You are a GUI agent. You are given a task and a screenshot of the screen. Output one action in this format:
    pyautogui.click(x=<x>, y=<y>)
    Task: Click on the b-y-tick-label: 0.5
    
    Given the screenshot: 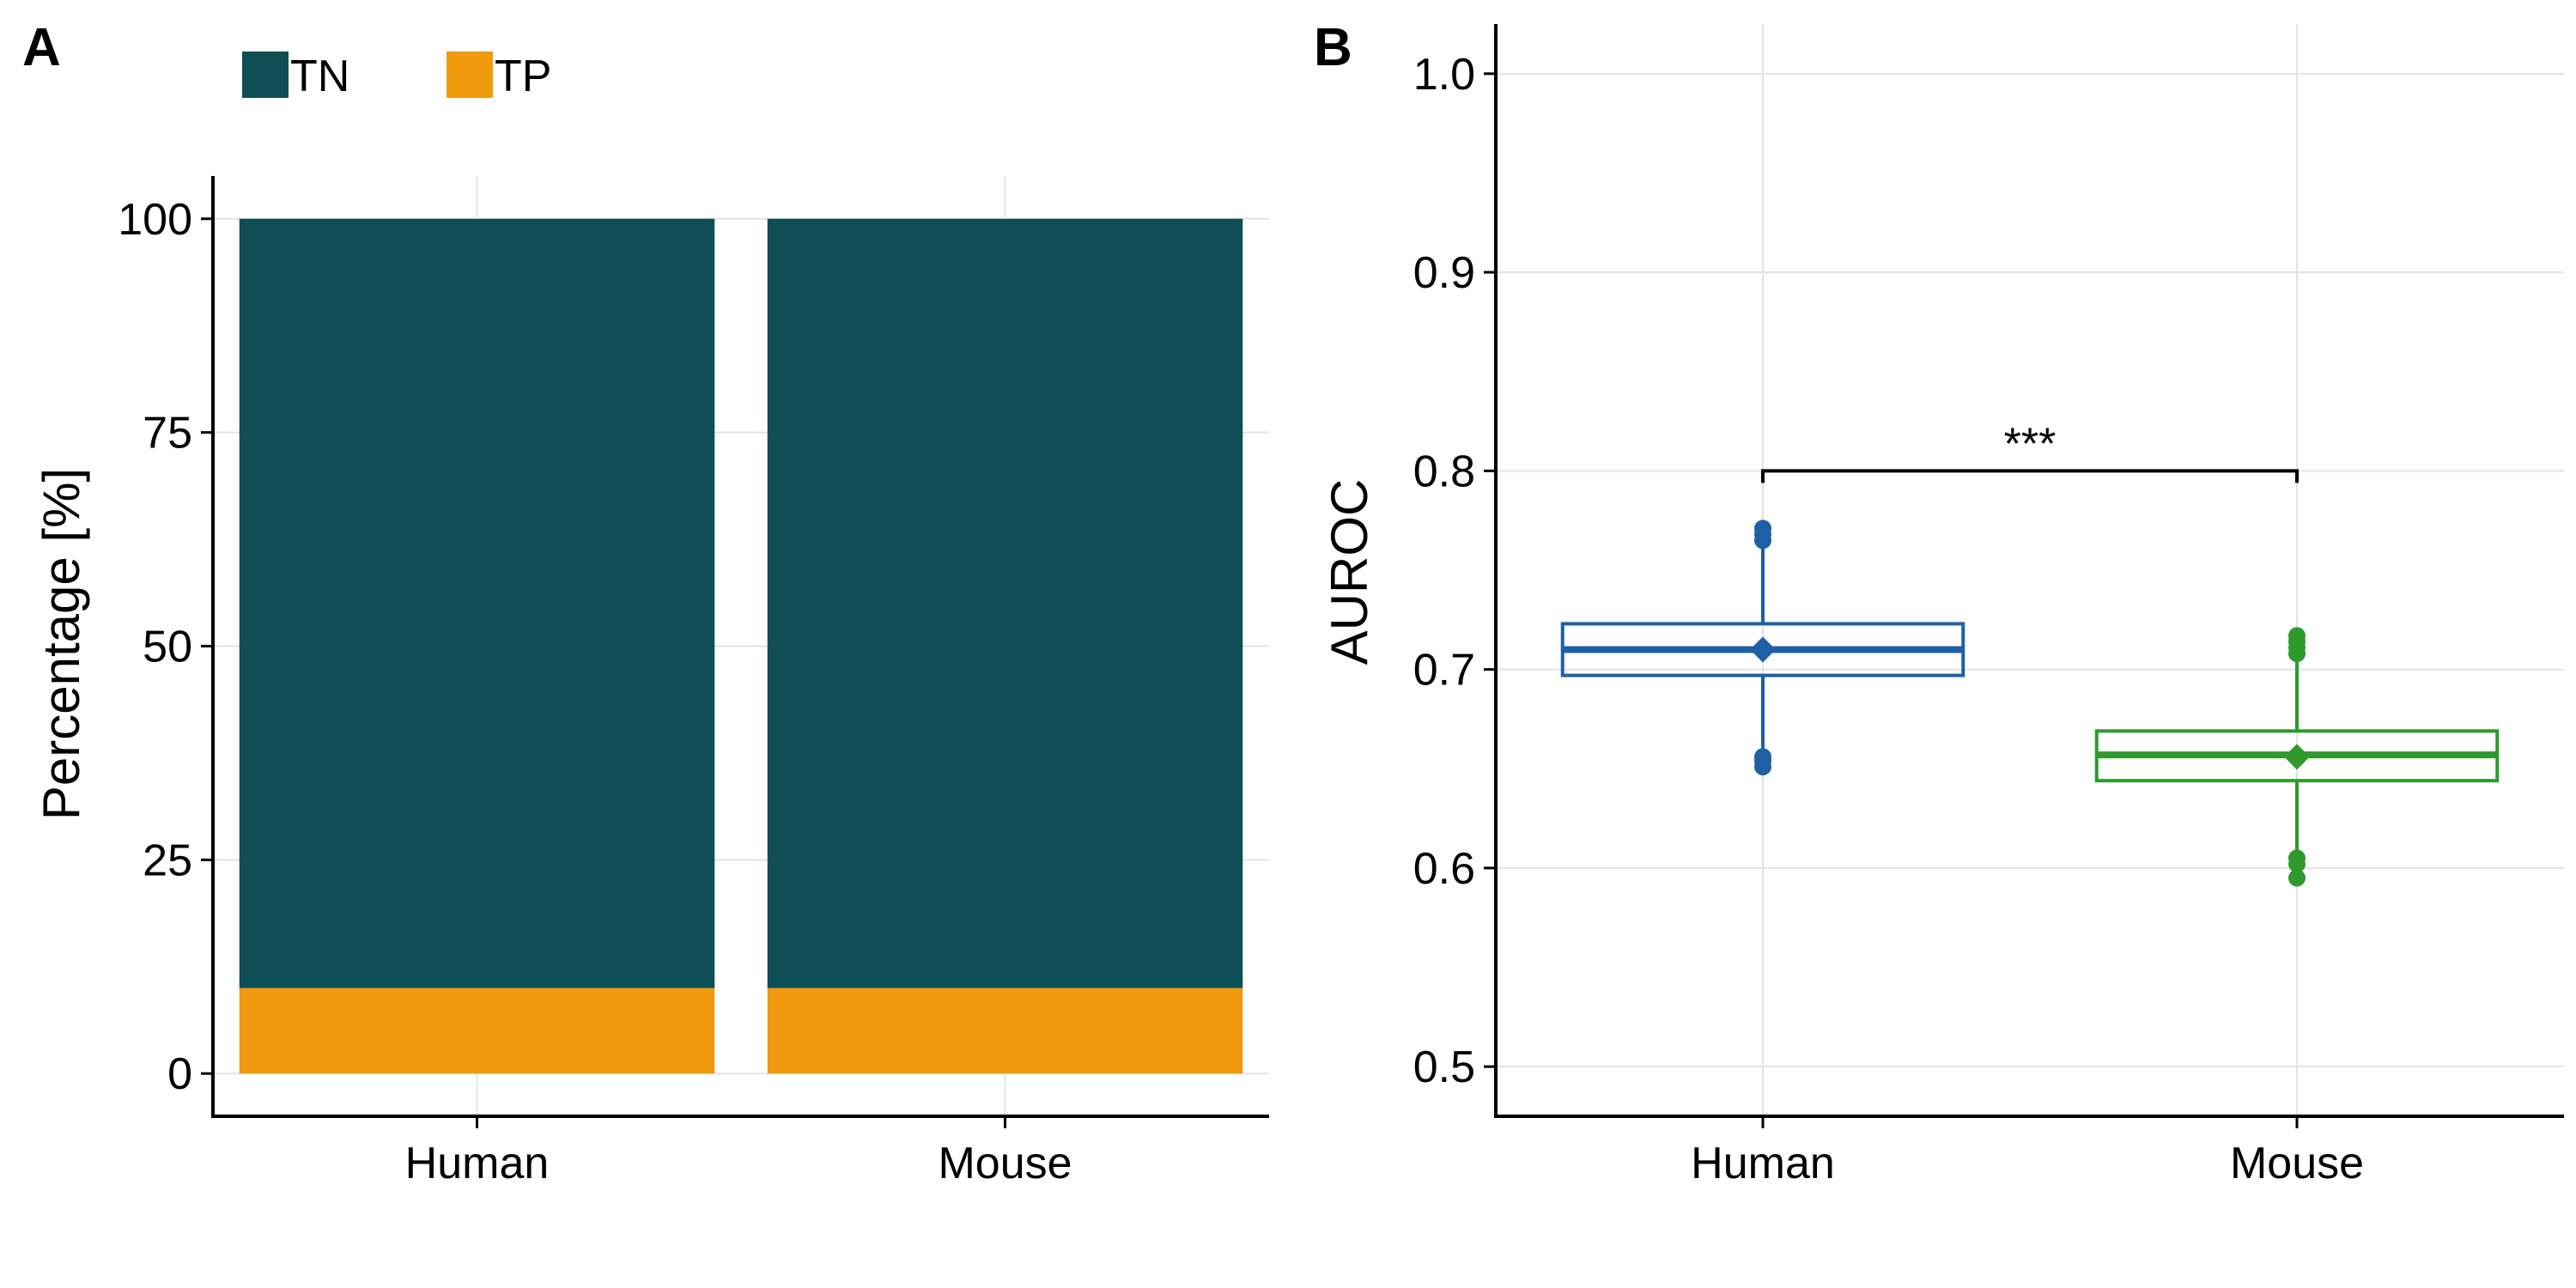 What is the action you would take?
    pyautogui.click(x=1444, y=1067)
    